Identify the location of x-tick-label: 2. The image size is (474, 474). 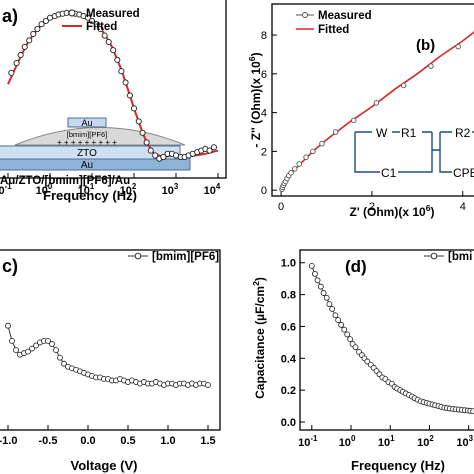
(372, 207).